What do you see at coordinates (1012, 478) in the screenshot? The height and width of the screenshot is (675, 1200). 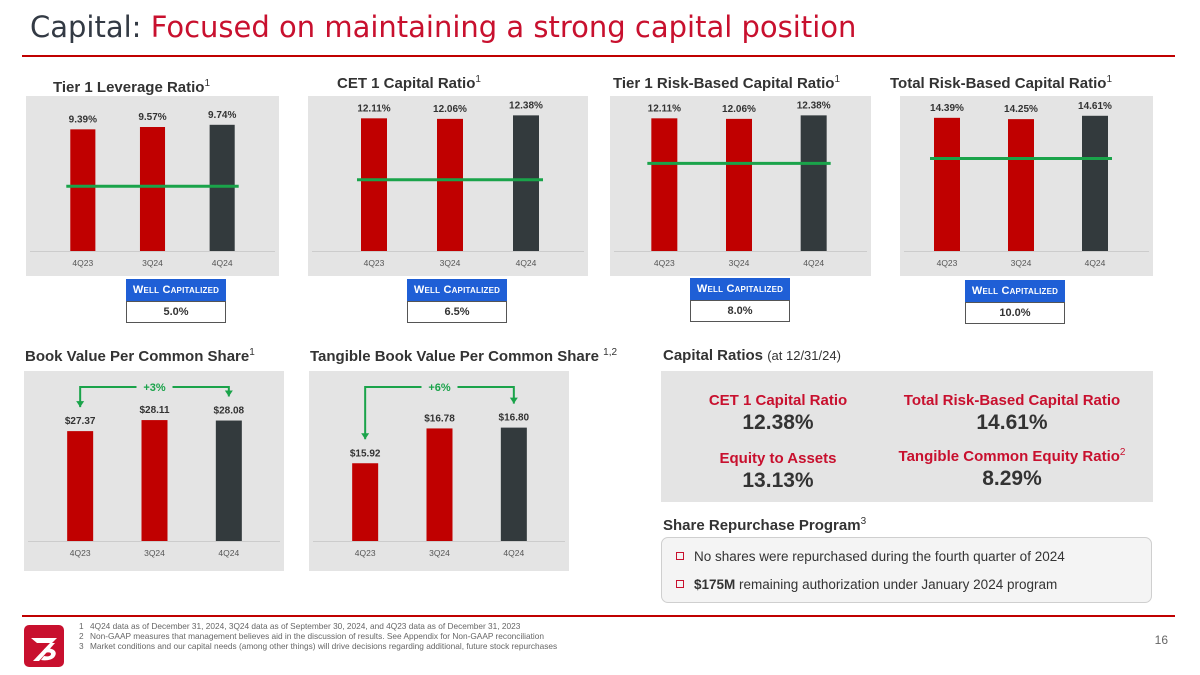 I see `ratio-value: 8.29%` at bounding box center [1012, 478].